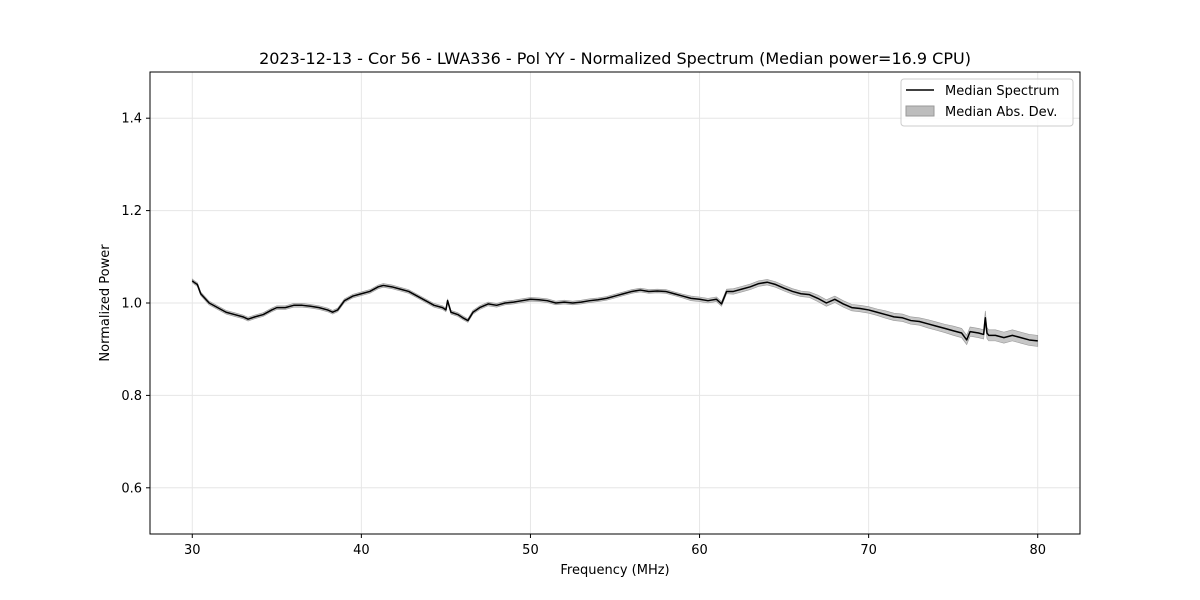 The width and height of the screenshot is (1200, 600). What do you see at coordinates (131, 488) in the screenshot?
I see `y-tick-label: 0.6` at bounding box center [131, 488].